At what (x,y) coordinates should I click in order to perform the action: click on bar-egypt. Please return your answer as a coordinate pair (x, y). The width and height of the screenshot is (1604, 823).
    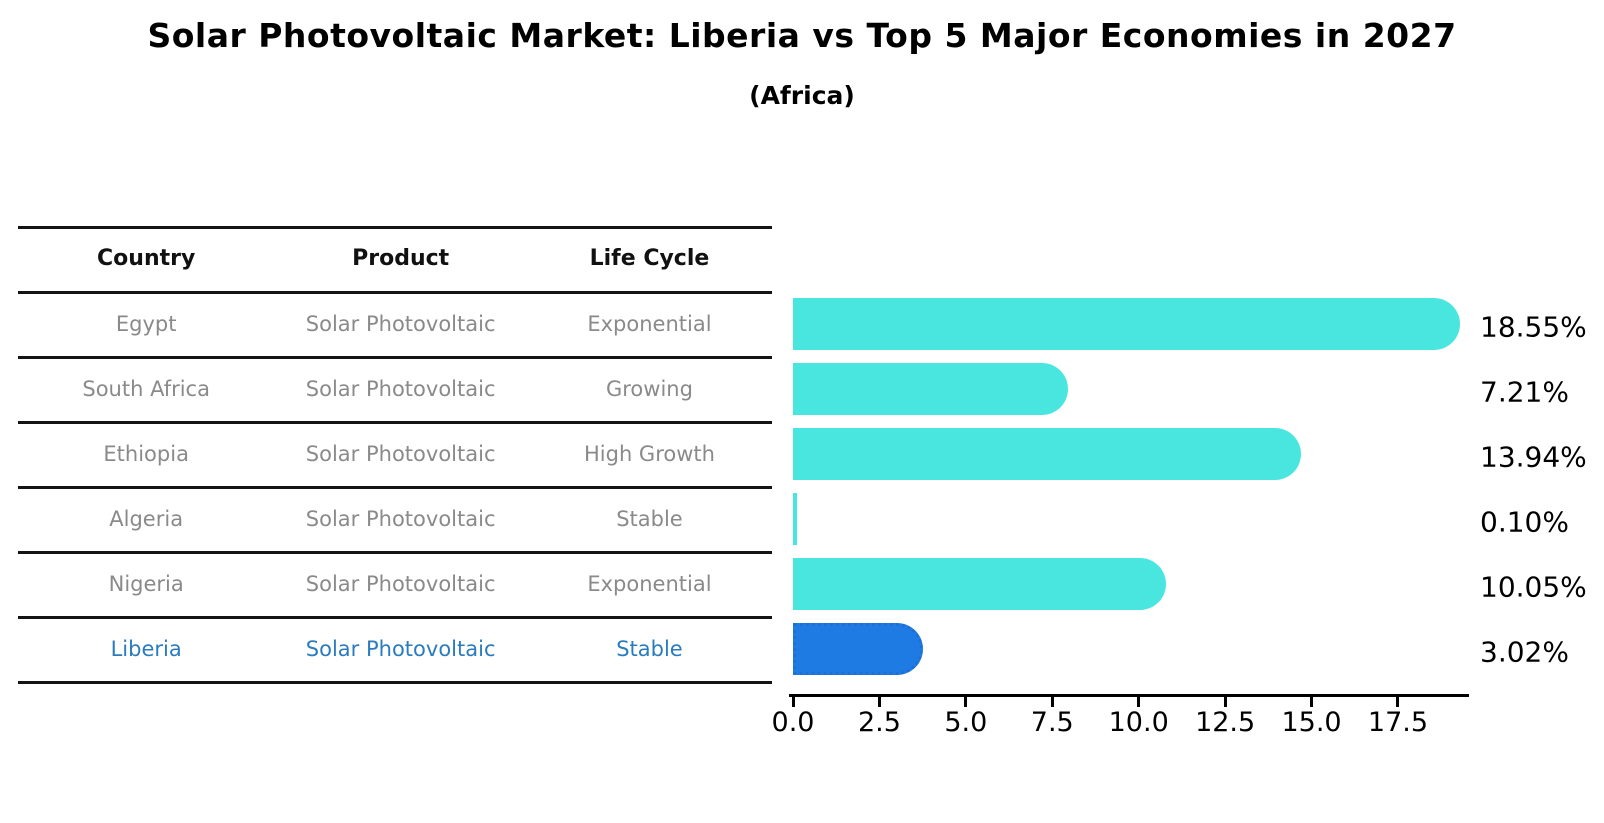
    Looking at the image, I should click on (1127, 324).